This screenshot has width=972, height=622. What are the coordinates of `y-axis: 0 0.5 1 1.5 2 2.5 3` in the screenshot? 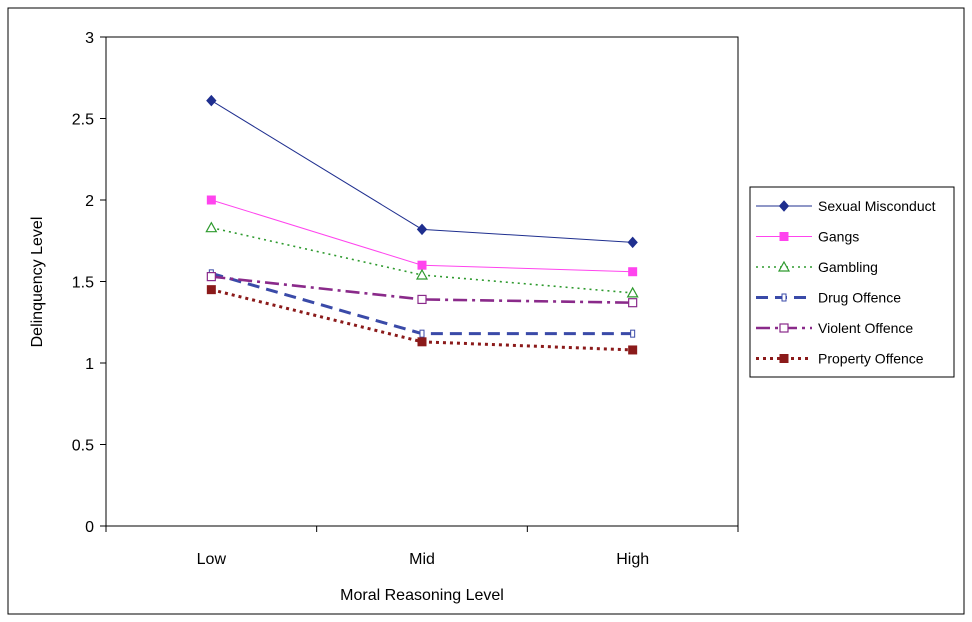 It's located at (89, 283).